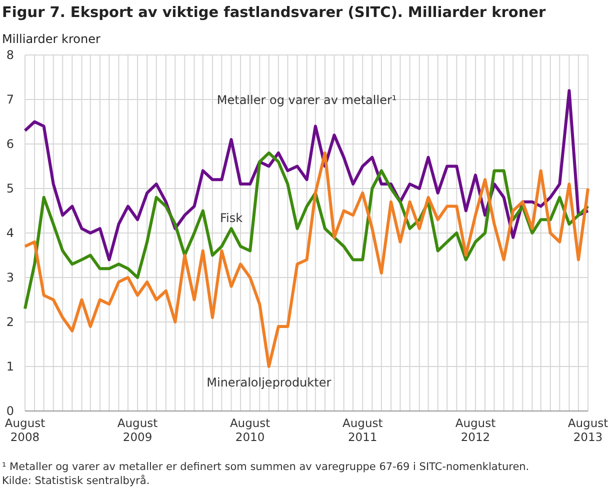 The width and height of the screenshot is (610, 488). I want to click on x-tick-label: August 2009, so click(137, 430).